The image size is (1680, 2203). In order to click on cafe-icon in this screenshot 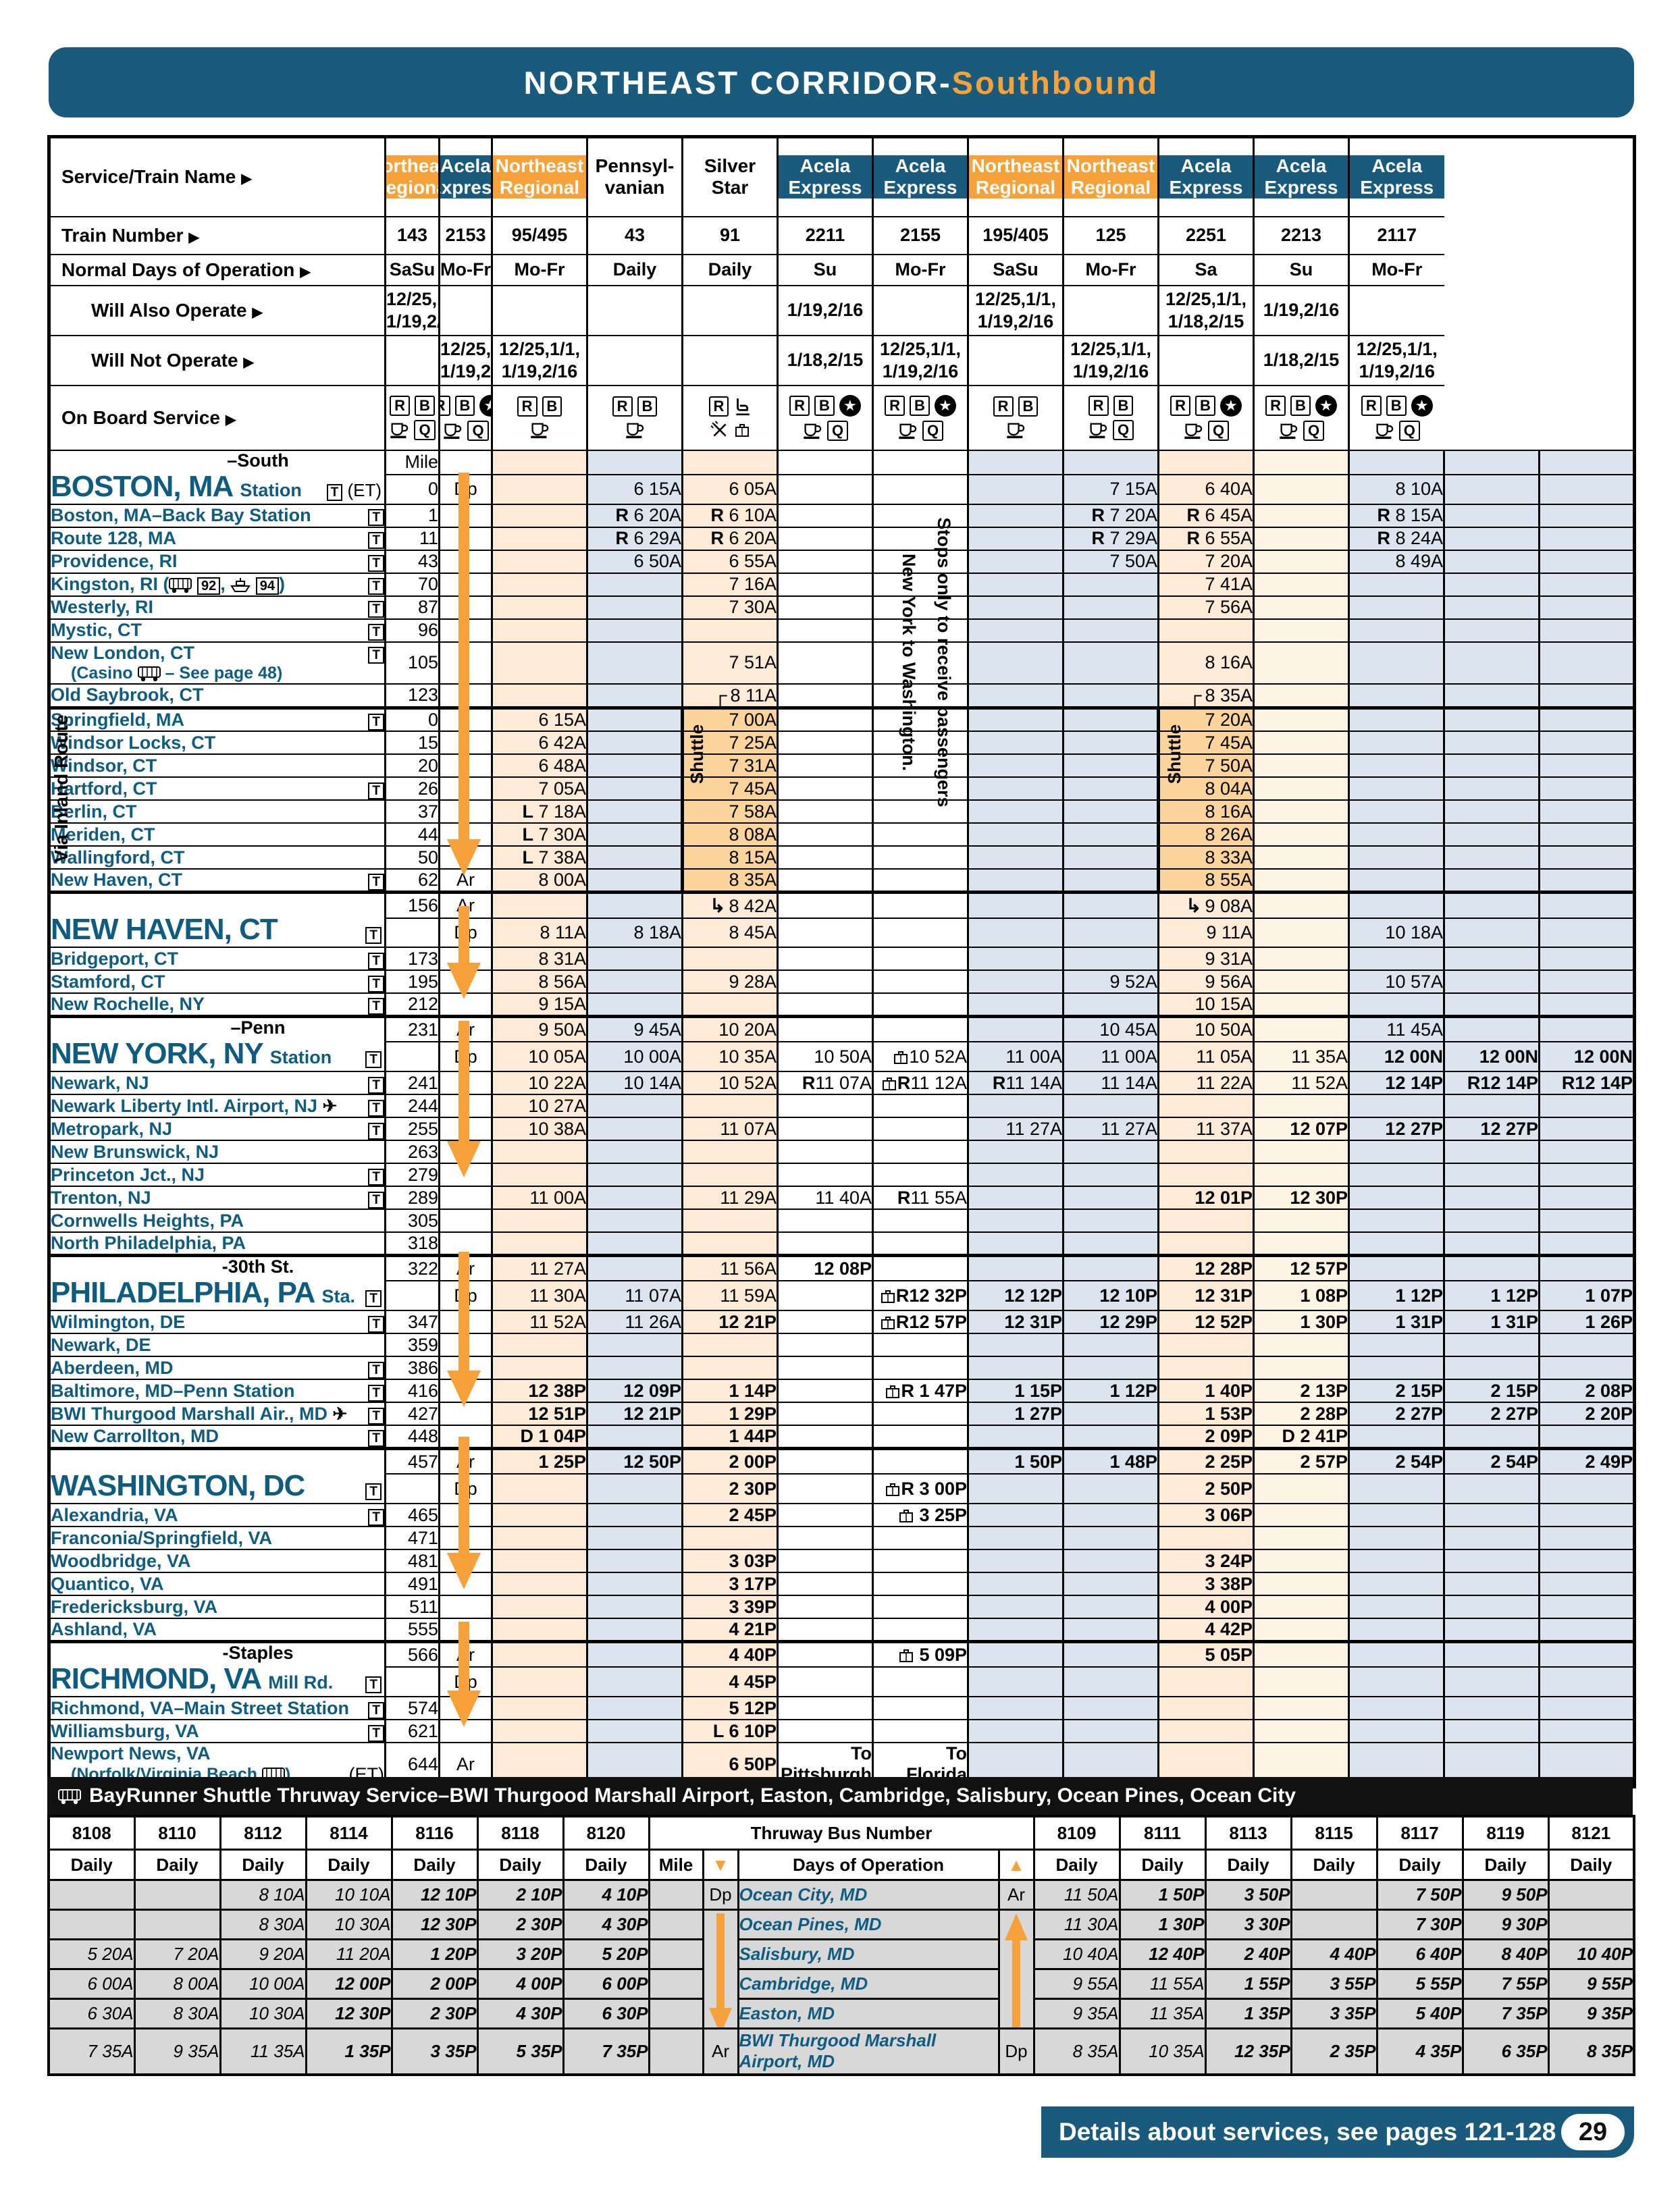, I will do `click(1384, 431)`.